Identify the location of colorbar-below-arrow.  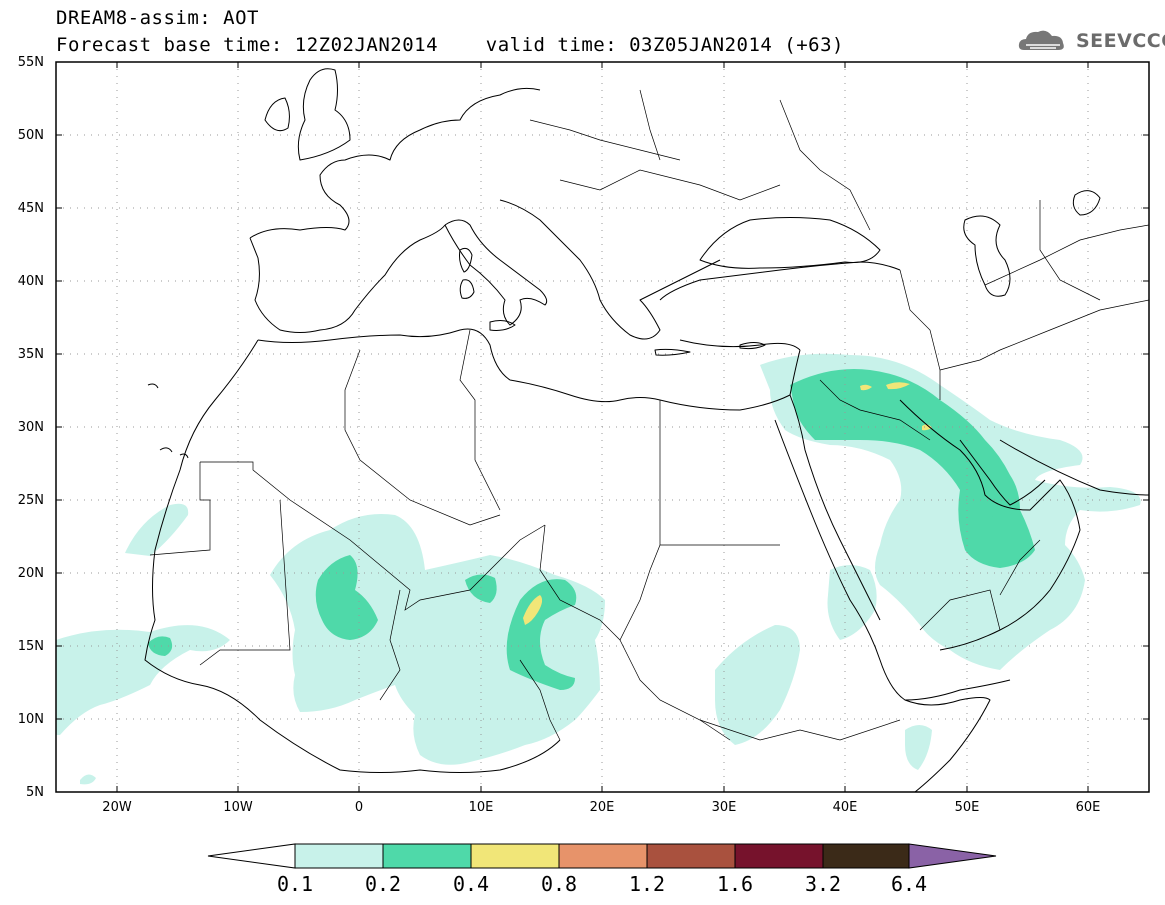
(251, 856).